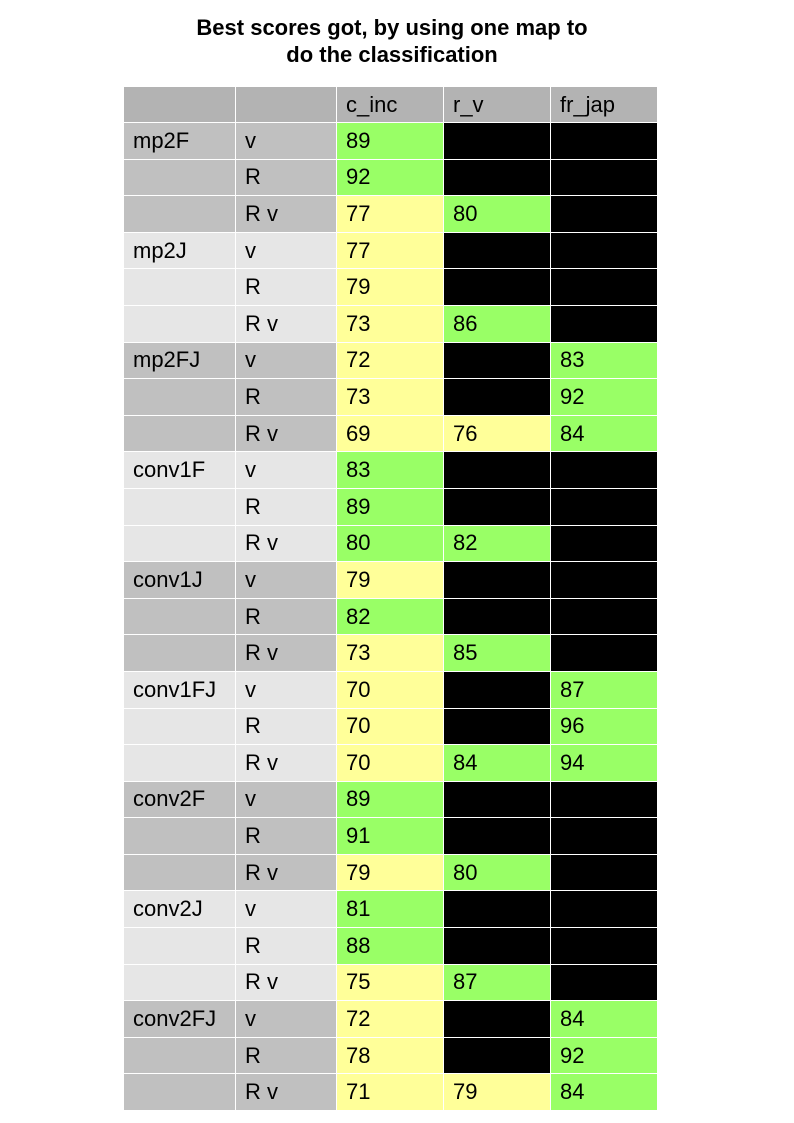  I want to click on title-line-1: Best scores got, by using one map to, so click(392, 27).